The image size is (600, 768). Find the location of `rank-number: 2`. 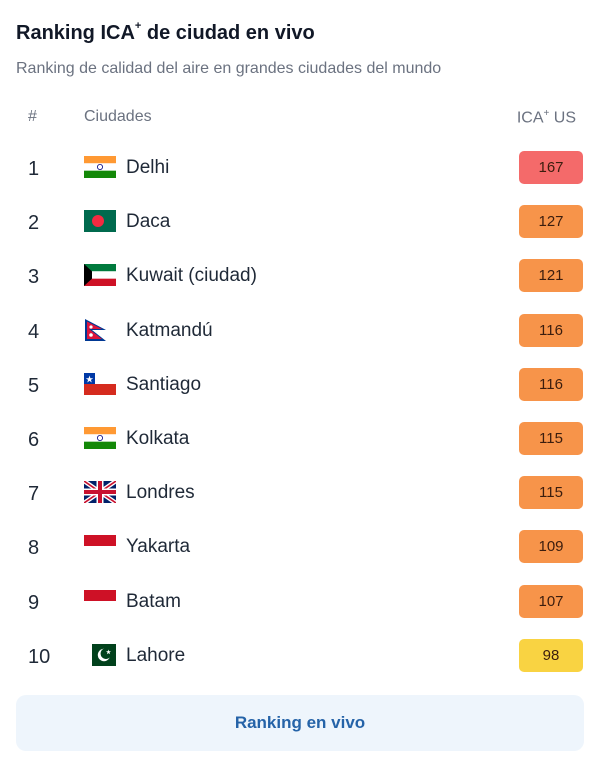

rank-number: 2 is located at coordinates (34, 223).